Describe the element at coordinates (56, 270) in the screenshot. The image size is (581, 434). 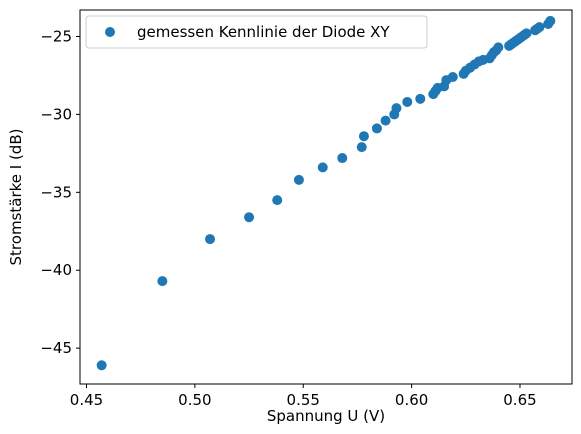
I see `y-tick-label: −40` at that location.